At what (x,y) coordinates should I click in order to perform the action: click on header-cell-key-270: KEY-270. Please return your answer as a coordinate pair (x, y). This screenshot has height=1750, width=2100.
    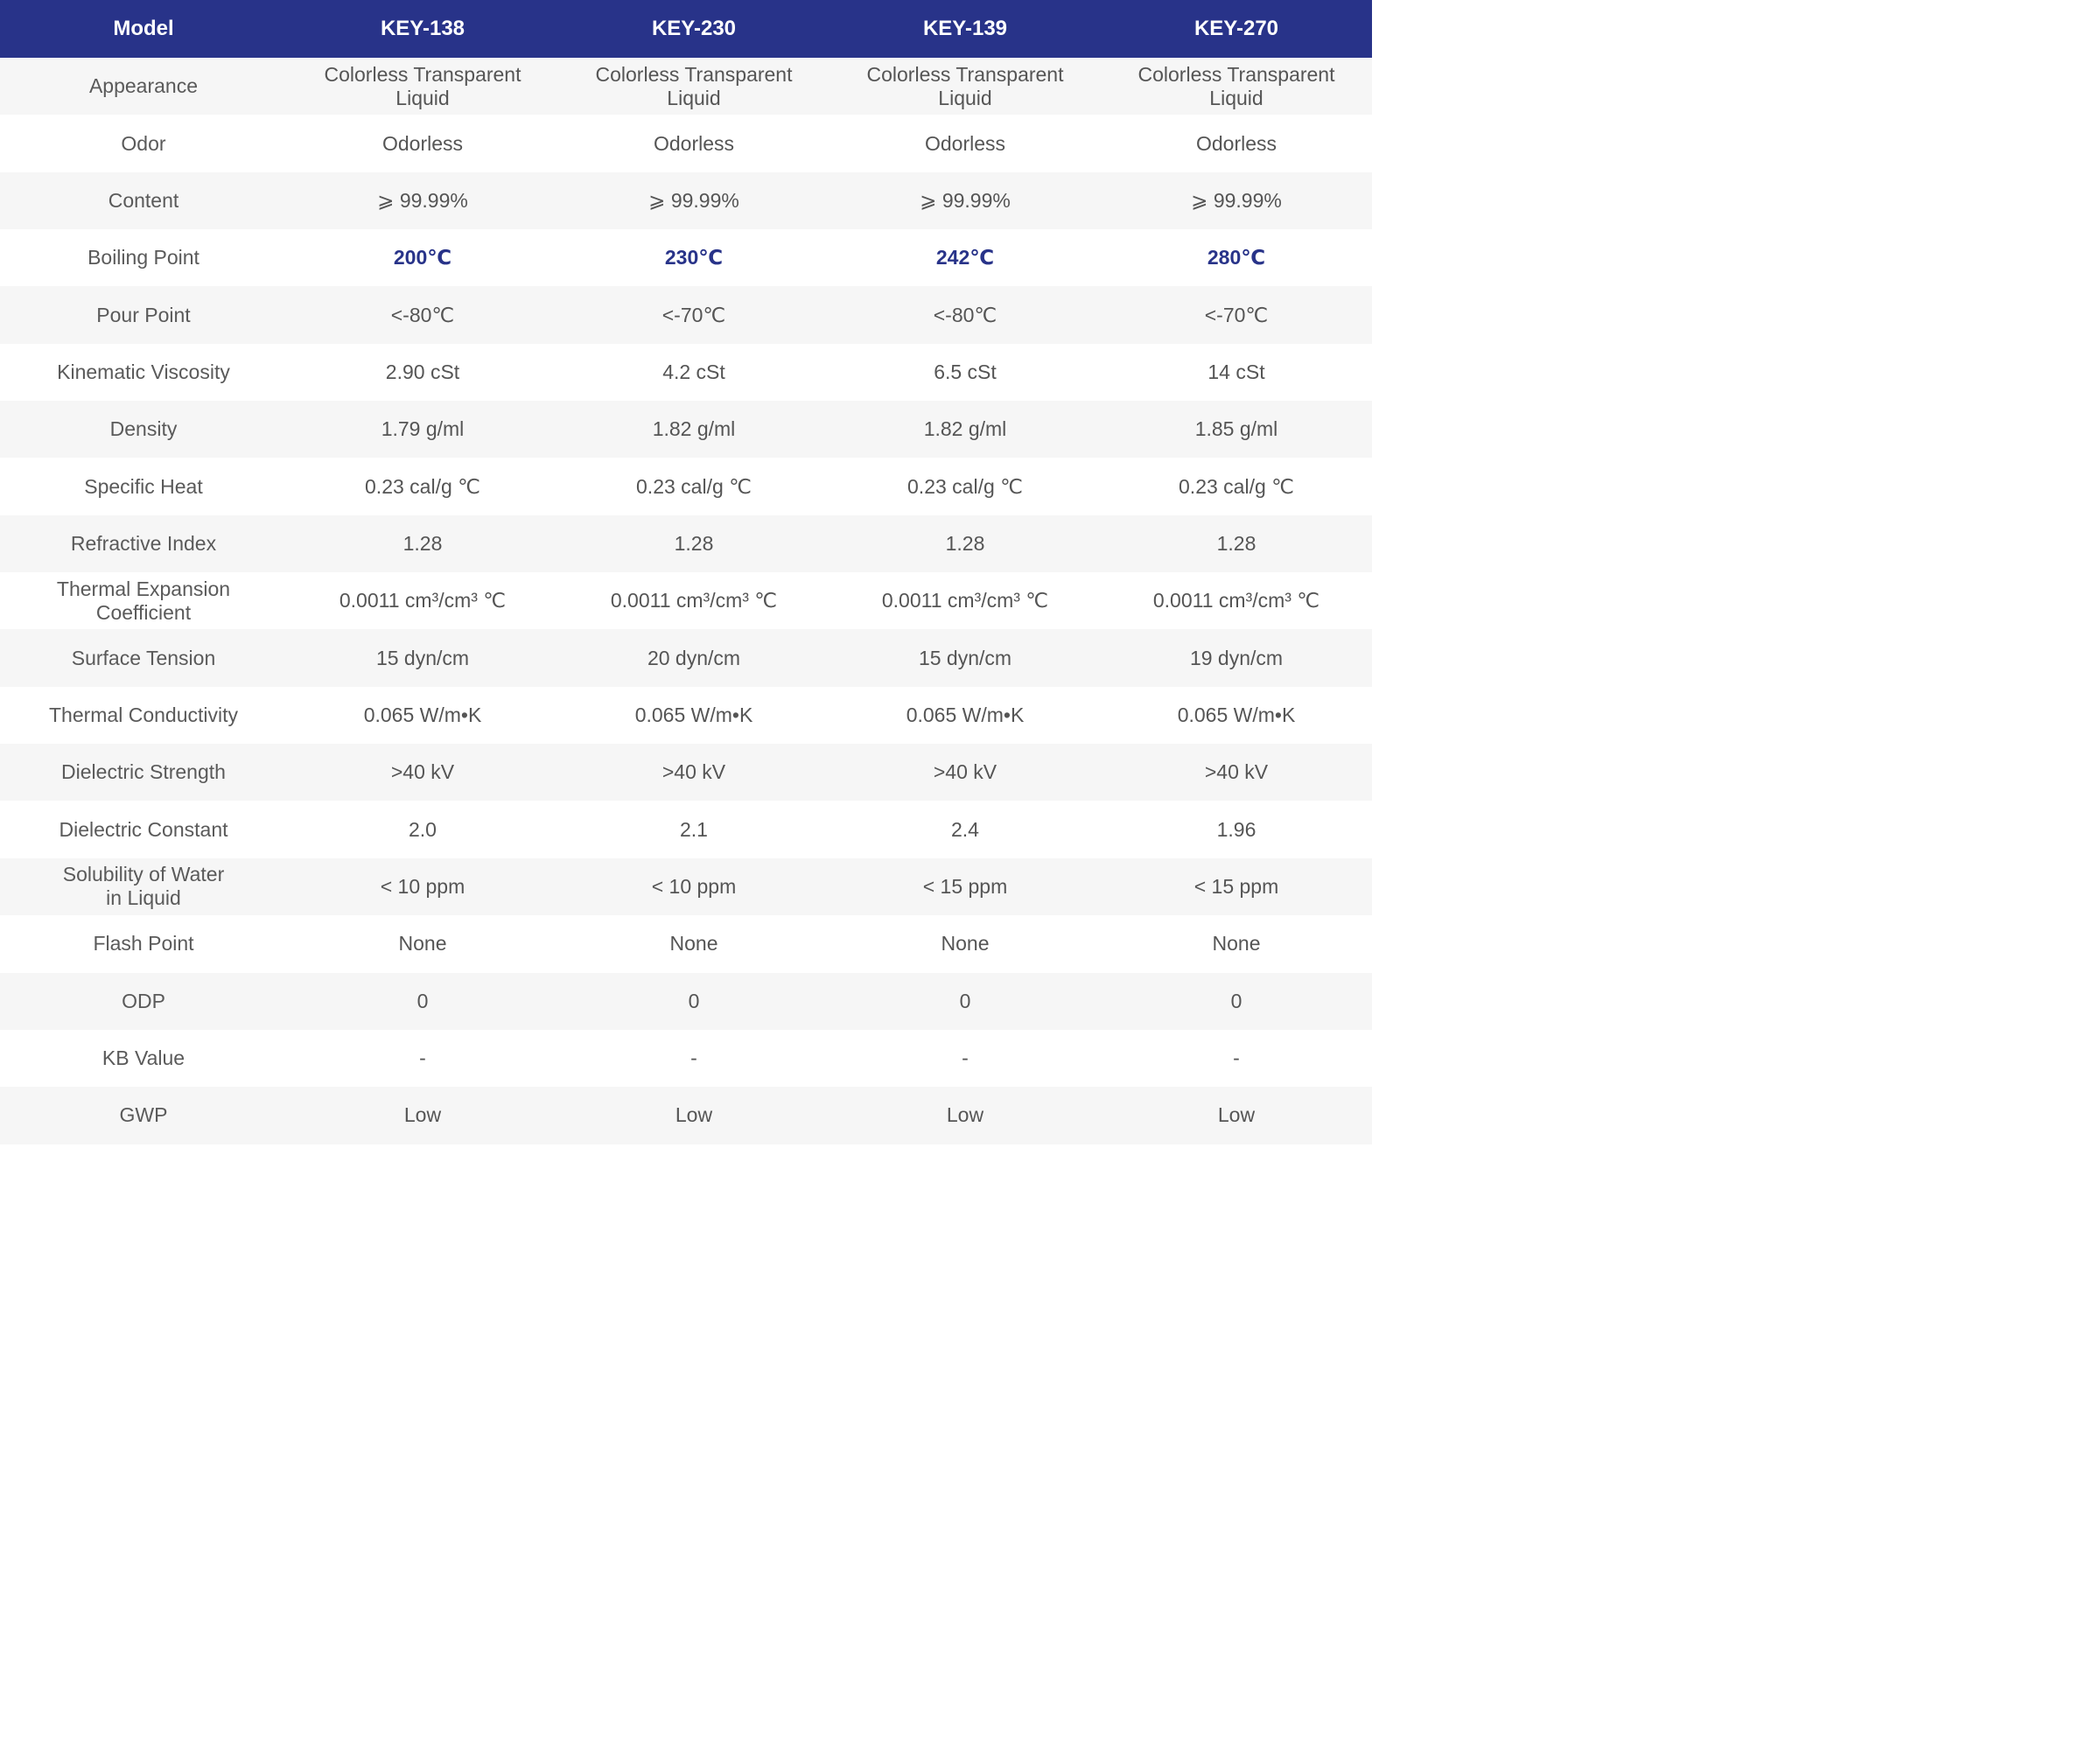
    Looking at the image, I should click on (1236, 29).